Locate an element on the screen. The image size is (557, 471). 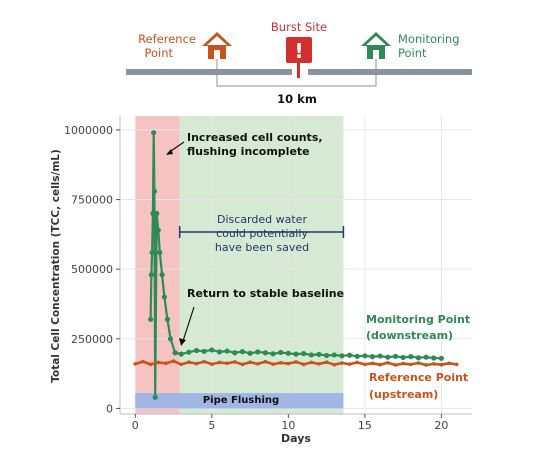
y-axis-label: Total Cell Concentration (TCC, cells/mL) is located at coordinates (56, 266).